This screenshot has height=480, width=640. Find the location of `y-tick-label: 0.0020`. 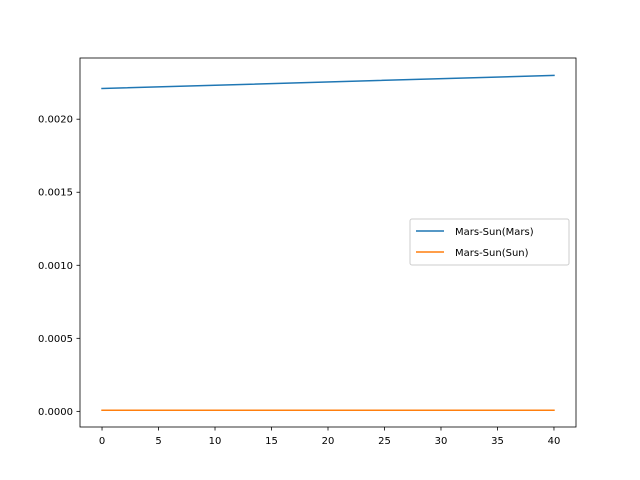

y-tick-label: 0.0020 is located at coordinates (55, 120).